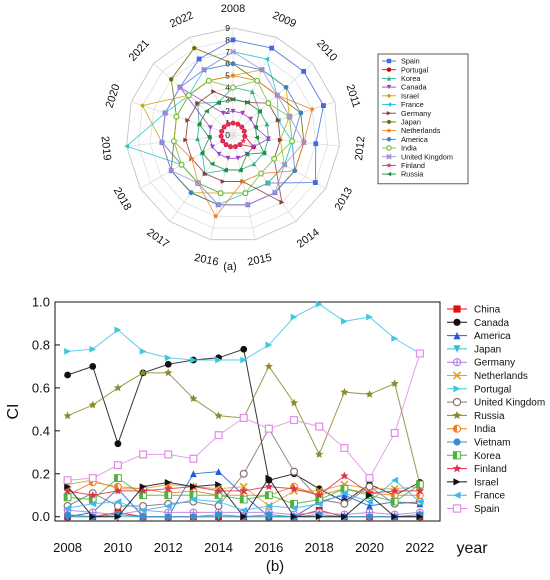 This screenshot has height=580, width=550. What do you see at coordinates (181, 19) in the screenshot?
I see `radar-axis-label: 2022` at bounding box center [181, 19].